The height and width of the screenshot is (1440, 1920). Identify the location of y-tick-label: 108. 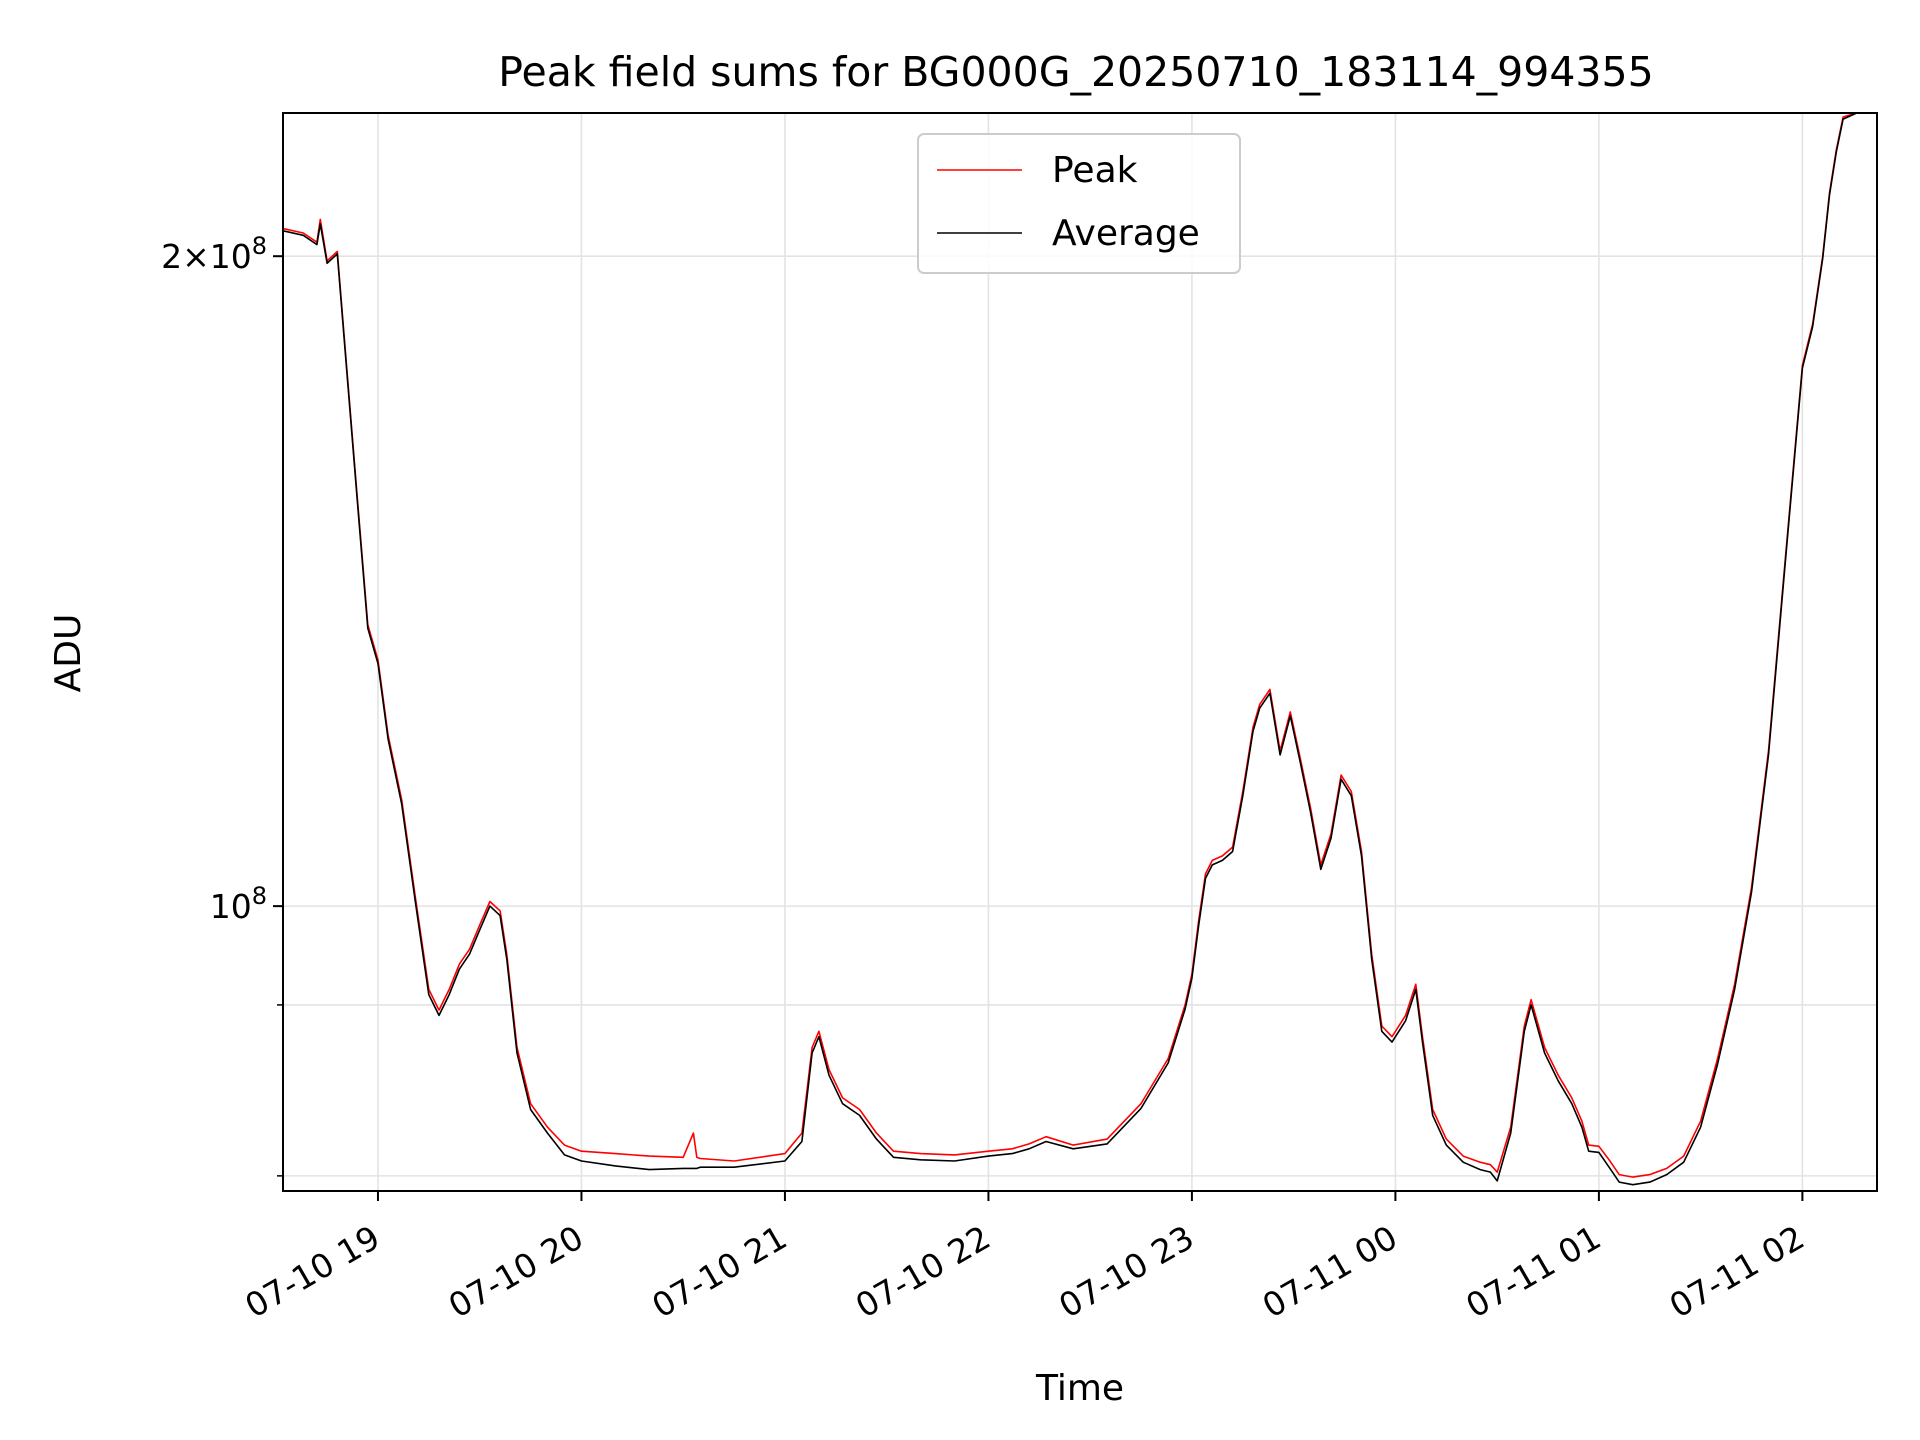
(238, 904).